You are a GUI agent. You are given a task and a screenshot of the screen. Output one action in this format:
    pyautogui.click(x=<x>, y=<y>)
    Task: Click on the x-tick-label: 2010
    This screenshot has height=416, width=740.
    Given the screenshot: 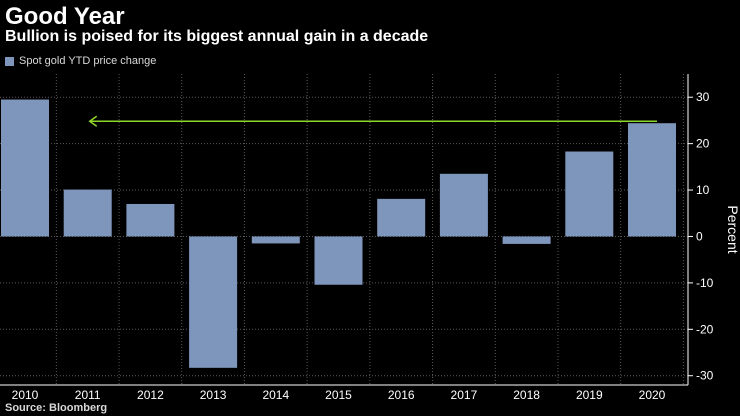 What is the action you would take?
    pyautogui.click(x=25, y=395)
    